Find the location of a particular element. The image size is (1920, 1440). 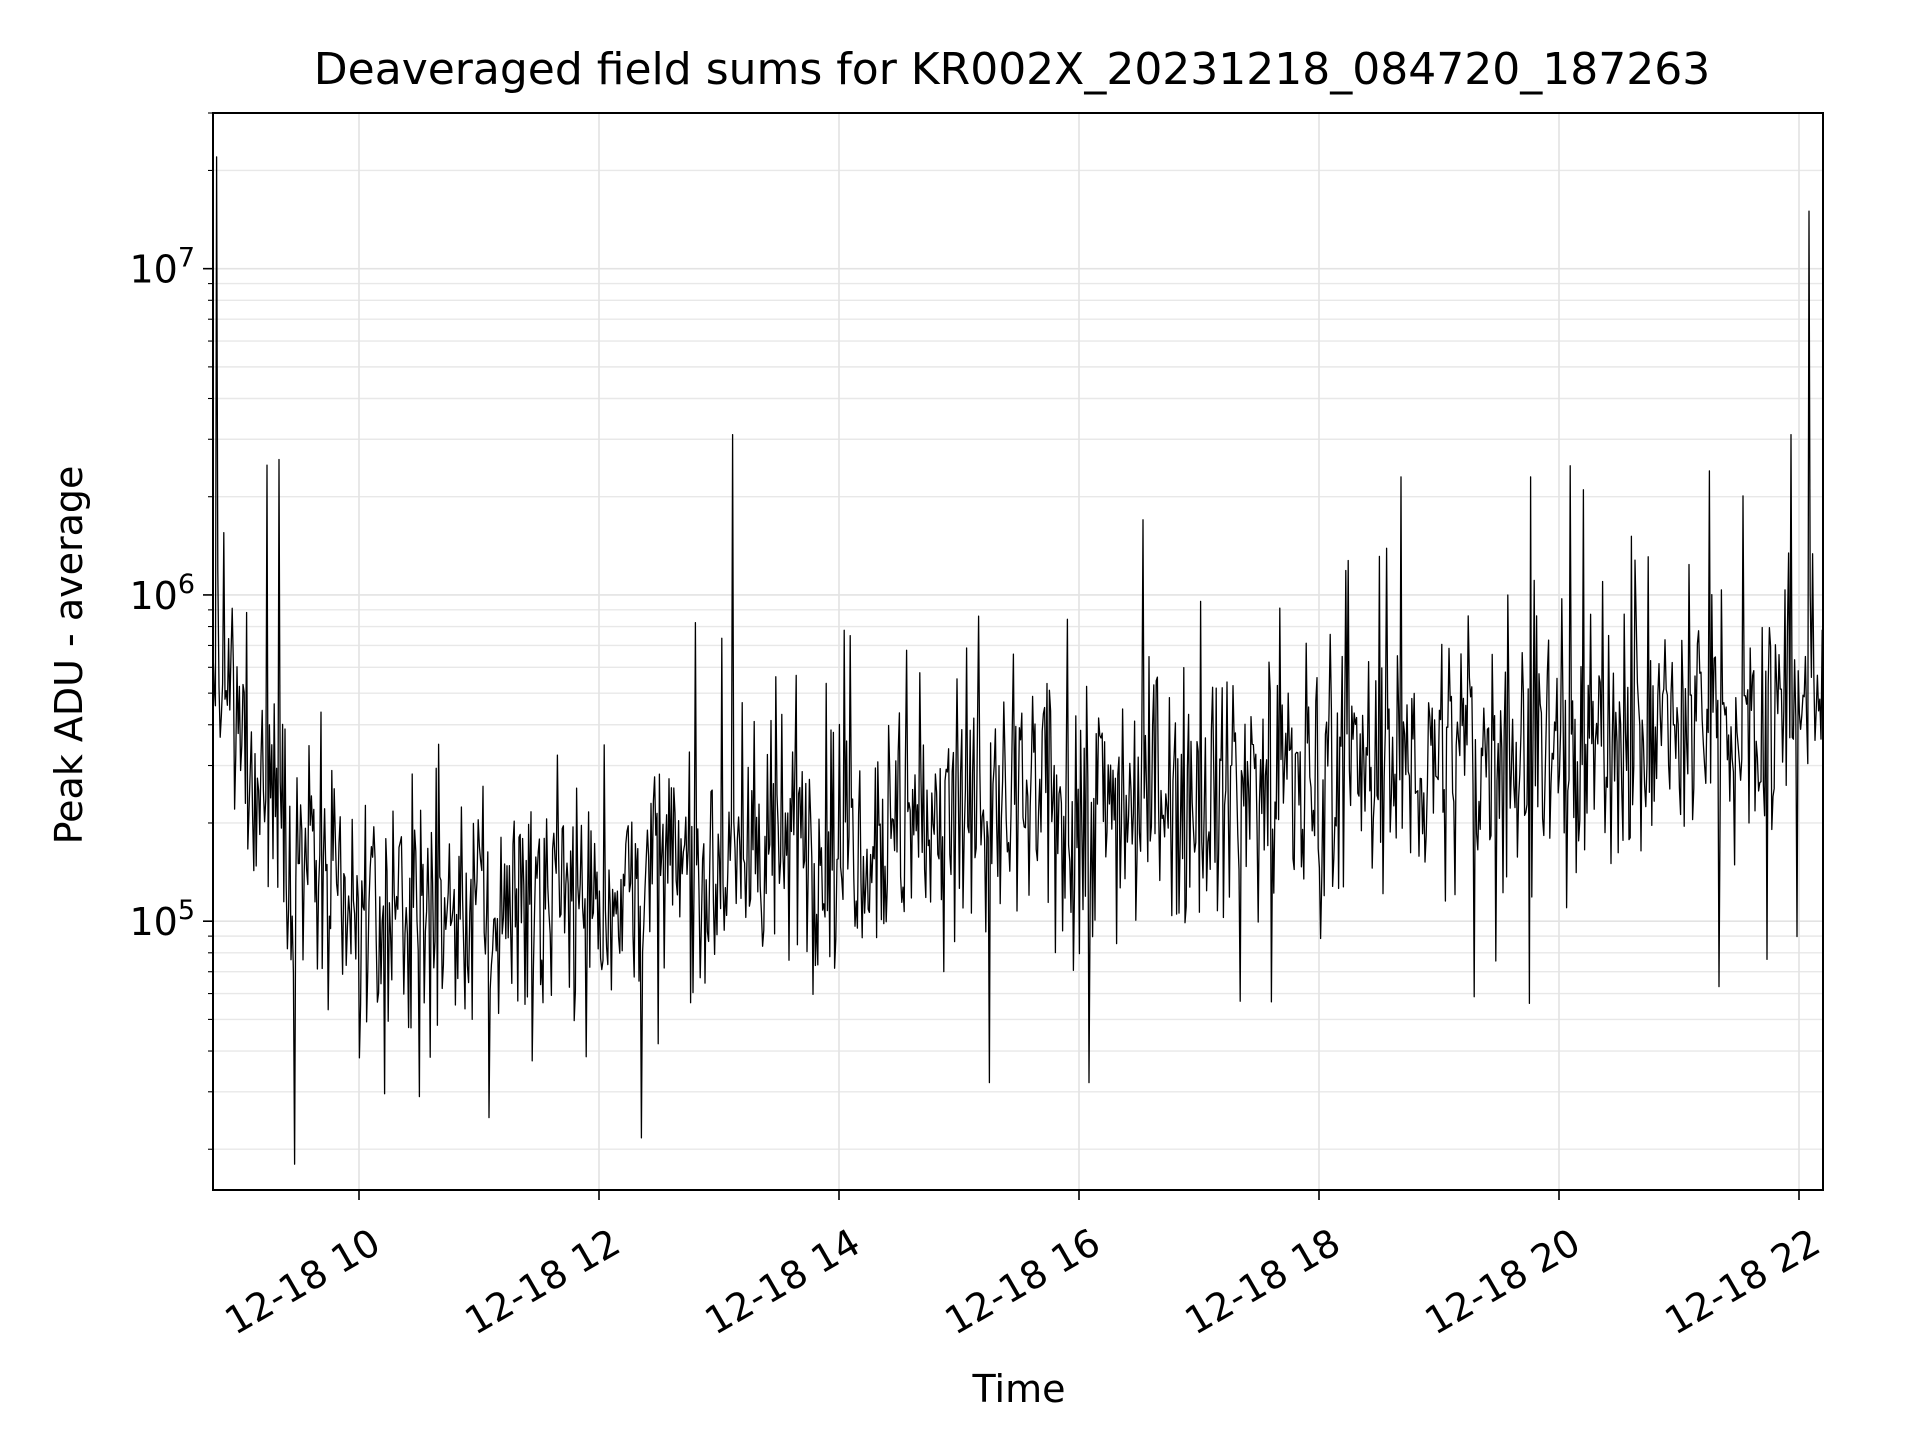

y-tick-label: 106 is located at coordinates (162, 593).